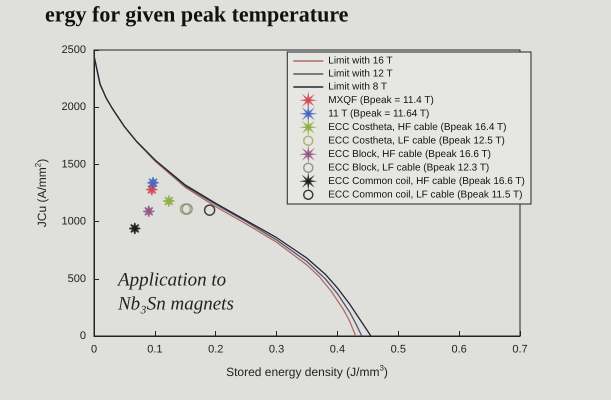 The height and width of the screenshot is (400, 611). Describe the element at coordinates (338, 350) in the screenshot. I see `x-tick-label: 0.4` at that location.